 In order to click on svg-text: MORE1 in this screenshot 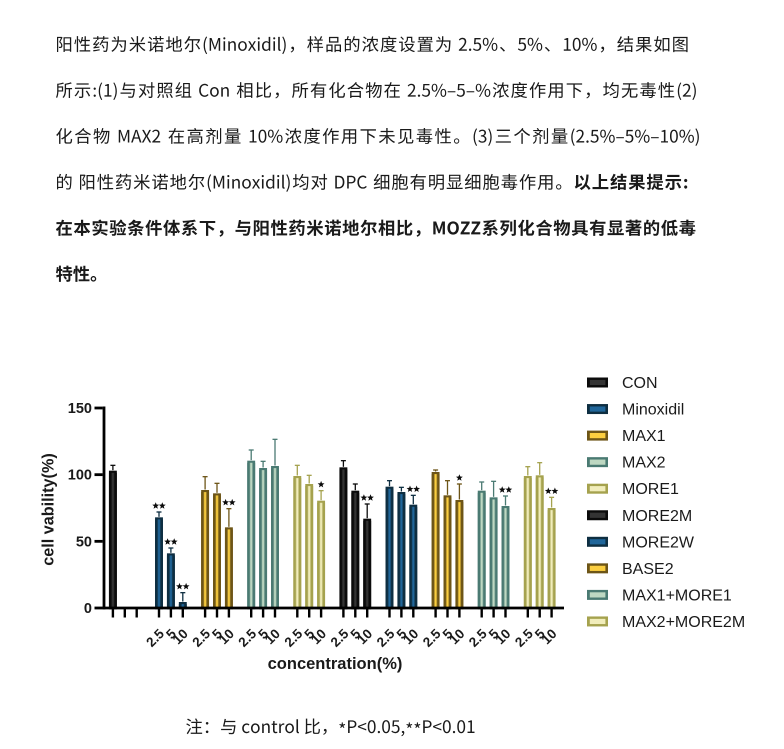, I will do `click(650, 489)`.